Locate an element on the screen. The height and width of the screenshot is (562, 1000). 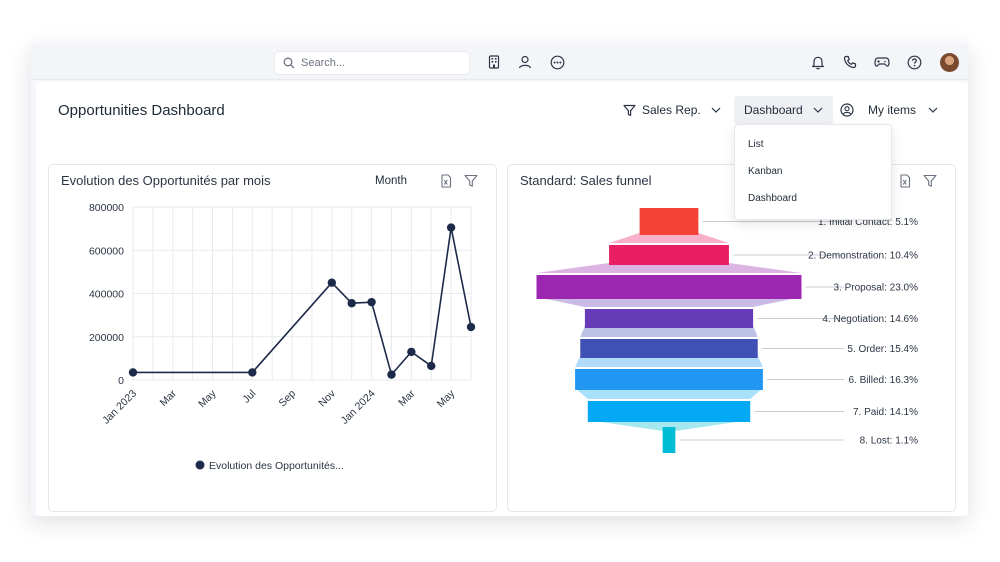
y-tick-label: 0 is located at coordinates (121, 381).